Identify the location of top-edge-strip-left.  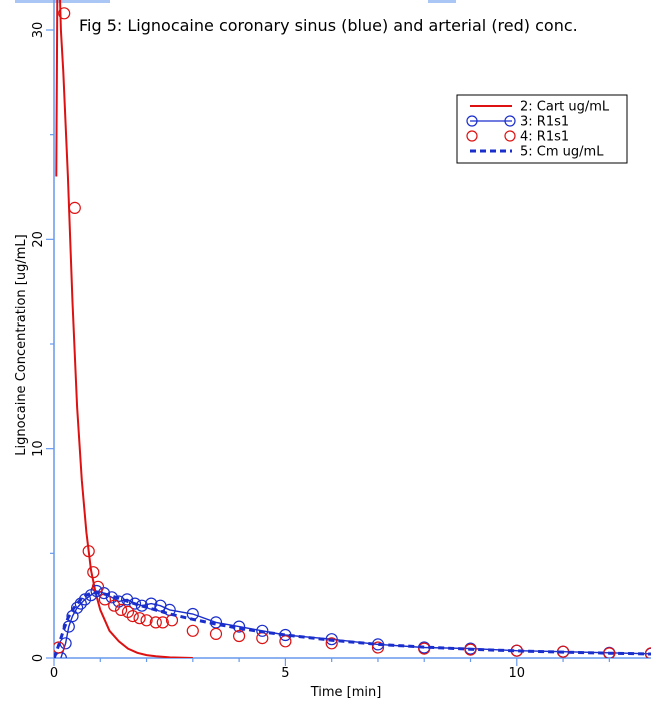
(62, 1).